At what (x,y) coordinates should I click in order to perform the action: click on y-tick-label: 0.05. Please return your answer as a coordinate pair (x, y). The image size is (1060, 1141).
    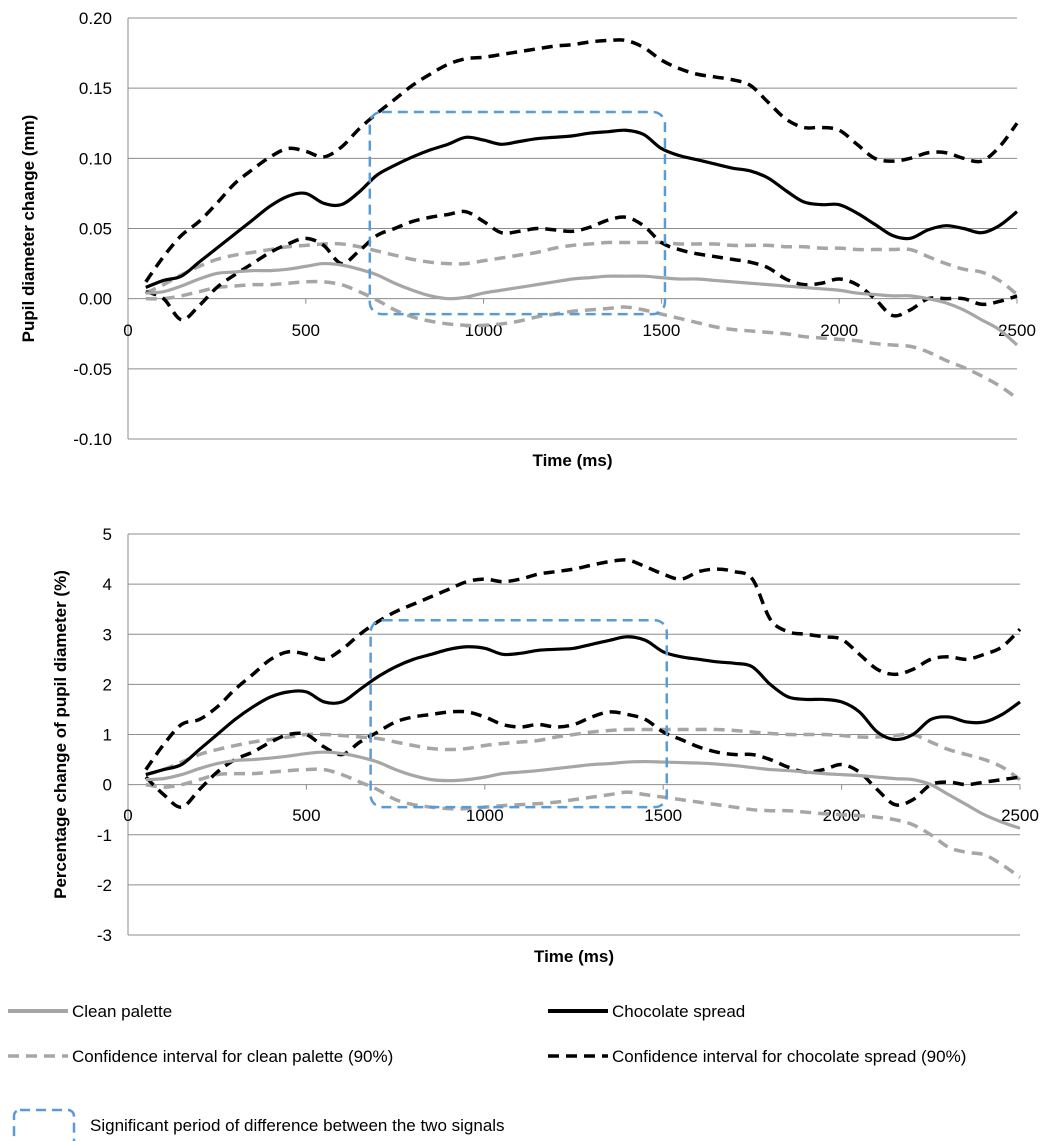
    Looking at the image, I should click on (95, 229).